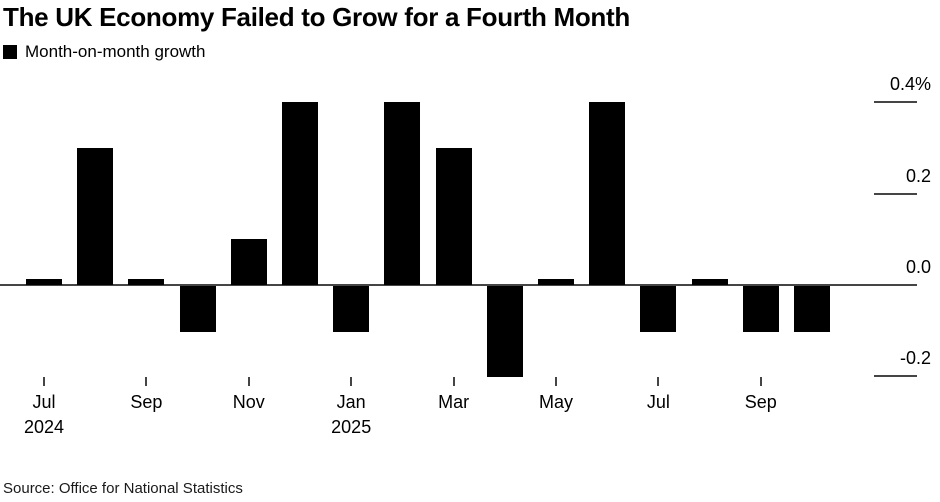 This screenshot has height=502, width=940. I want to click on bar-oct-2025, so click(812, 309).